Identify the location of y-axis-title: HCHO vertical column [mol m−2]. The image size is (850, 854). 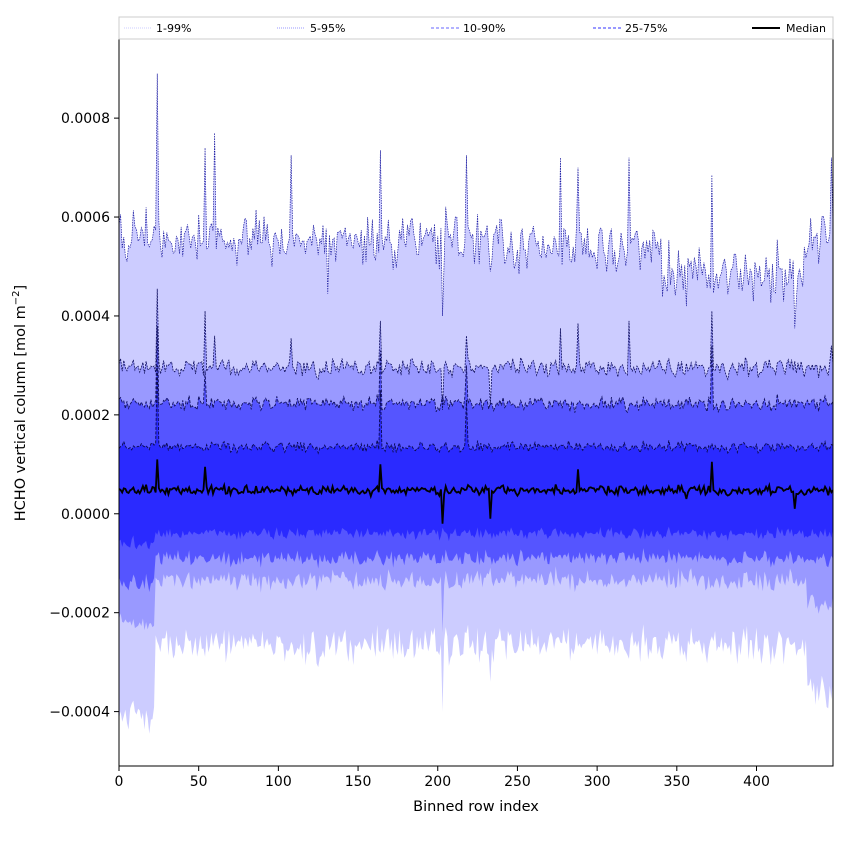
(20, 403).